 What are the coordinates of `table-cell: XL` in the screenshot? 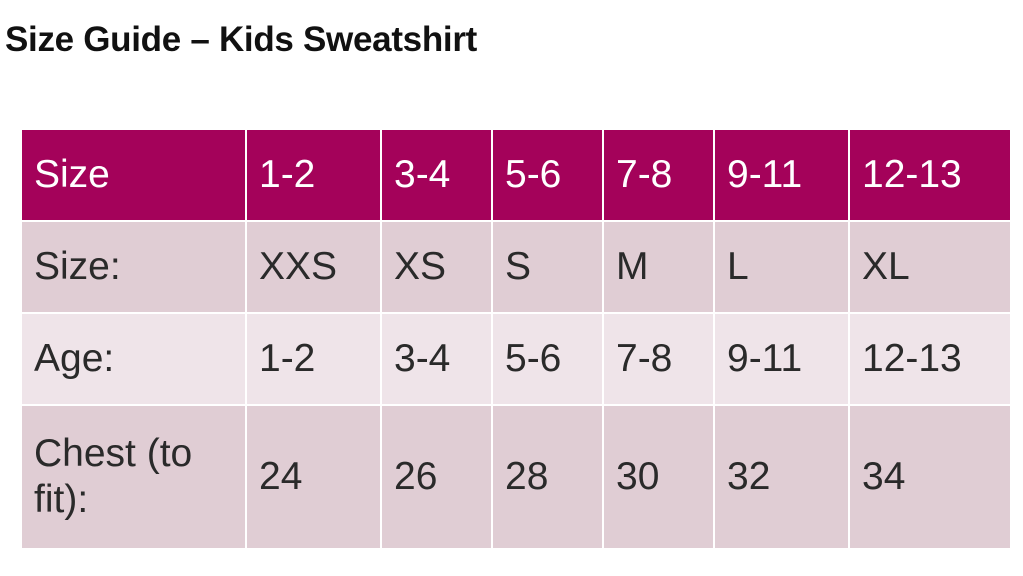 It's located at (930, 267).